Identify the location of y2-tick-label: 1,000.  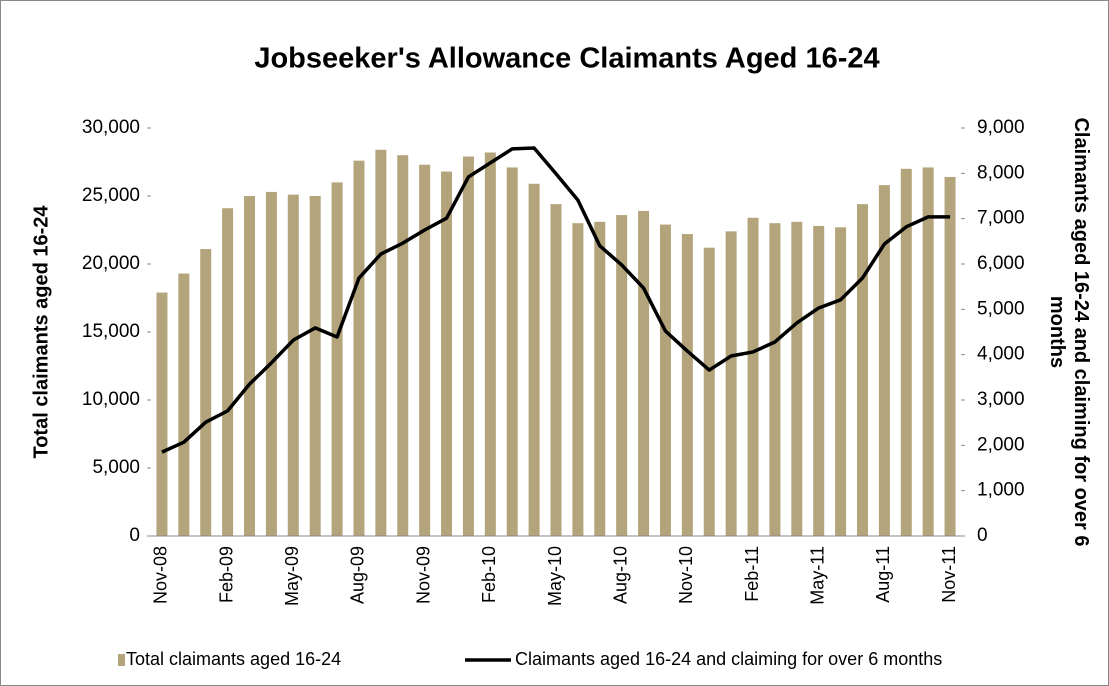
(1001, 490).